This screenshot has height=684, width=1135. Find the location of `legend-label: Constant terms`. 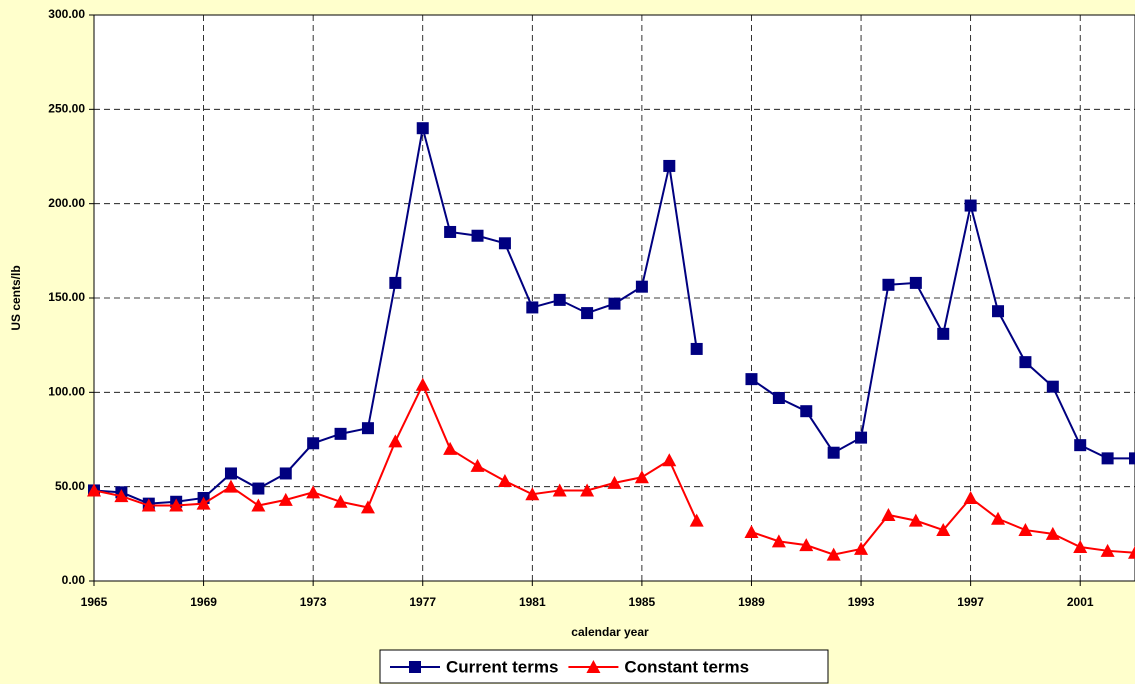

legend-label: Constant terms is located at coordinates (686, 666).